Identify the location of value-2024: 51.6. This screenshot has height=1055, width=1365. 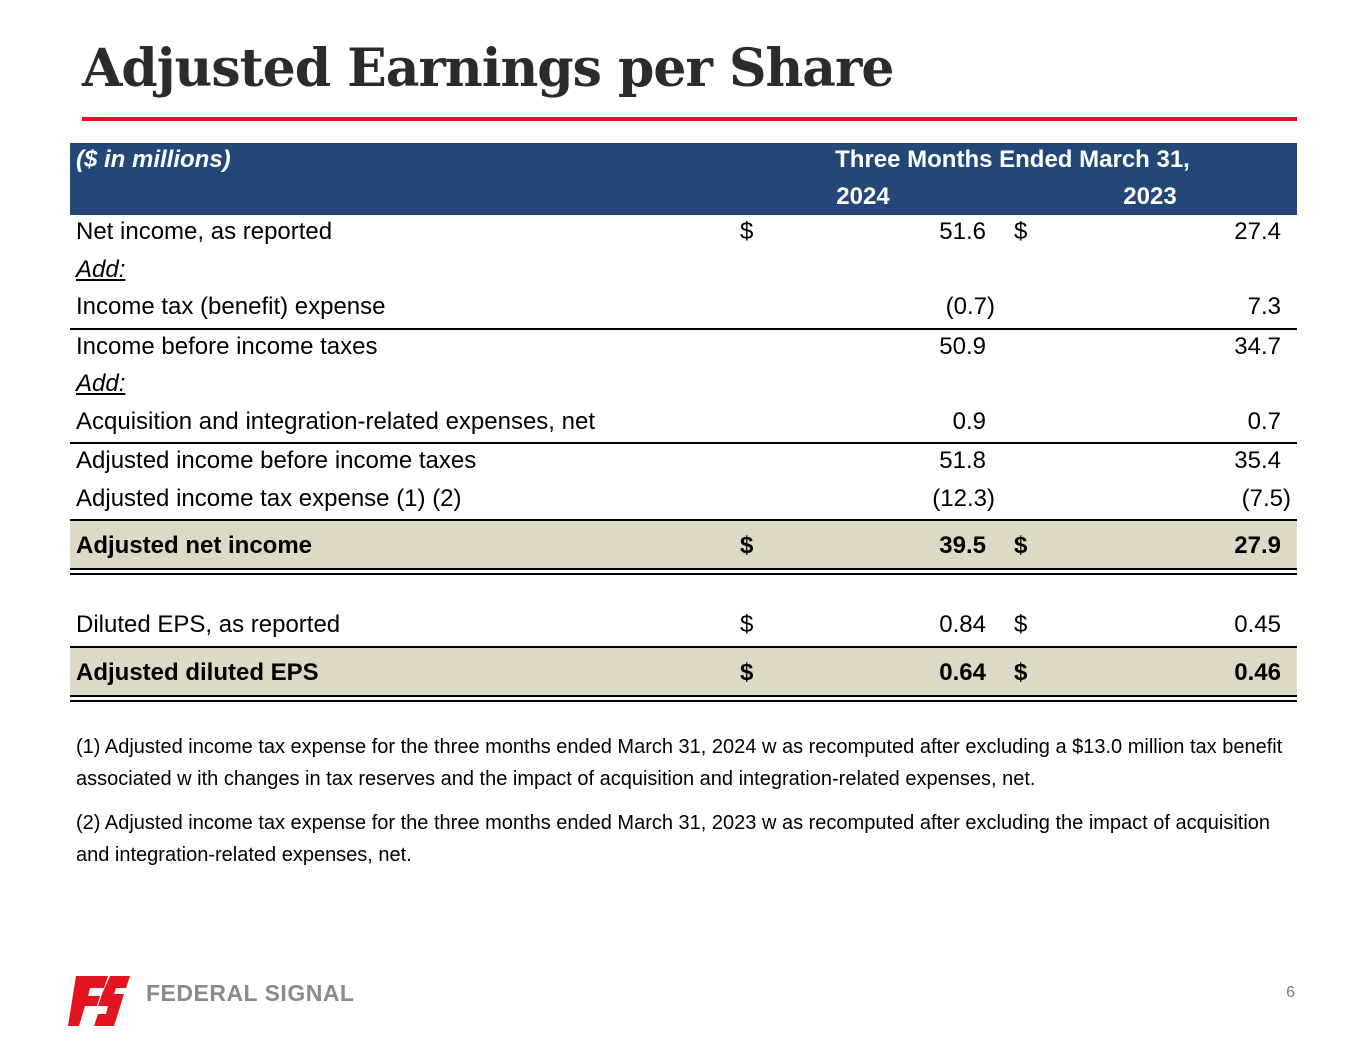
(962, 231).